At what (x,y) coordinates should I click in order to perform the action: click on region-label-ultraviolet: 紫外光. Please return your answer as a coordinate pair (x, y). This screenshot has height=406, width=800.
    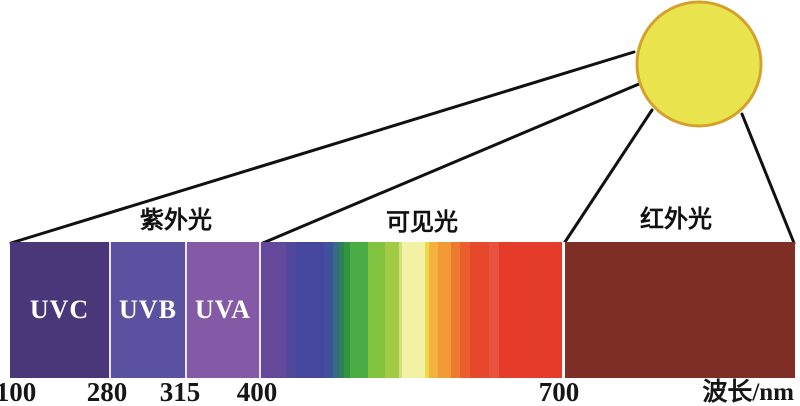
    Looking at the image, I should click on (176, 221).